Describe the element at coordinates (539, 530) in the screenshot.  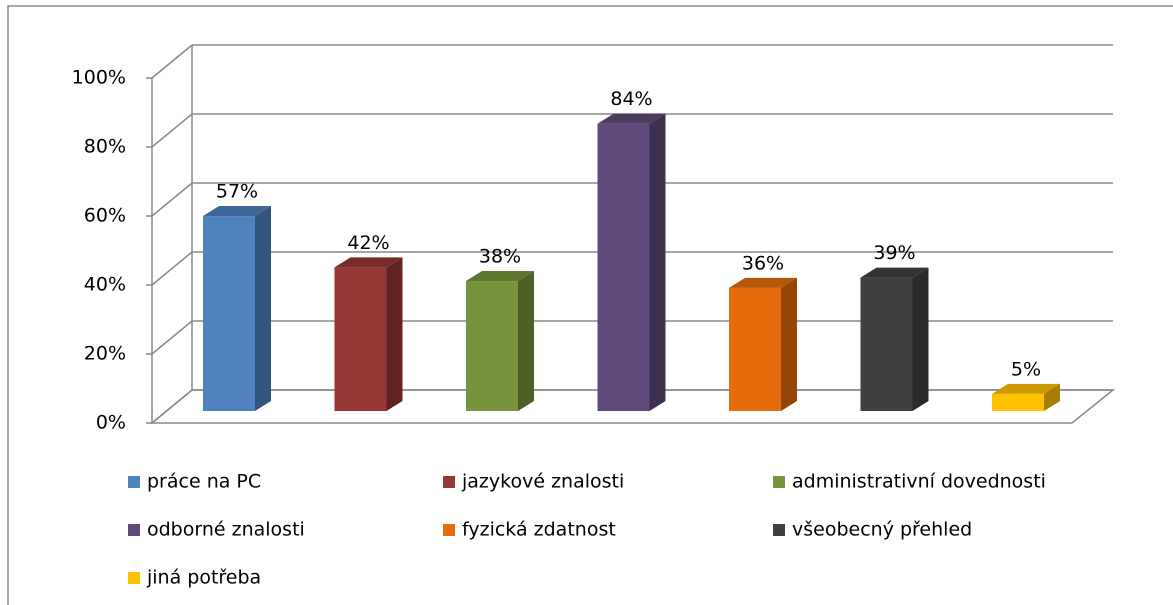
I see `legend-label: fyzická zdatnost` at that location.